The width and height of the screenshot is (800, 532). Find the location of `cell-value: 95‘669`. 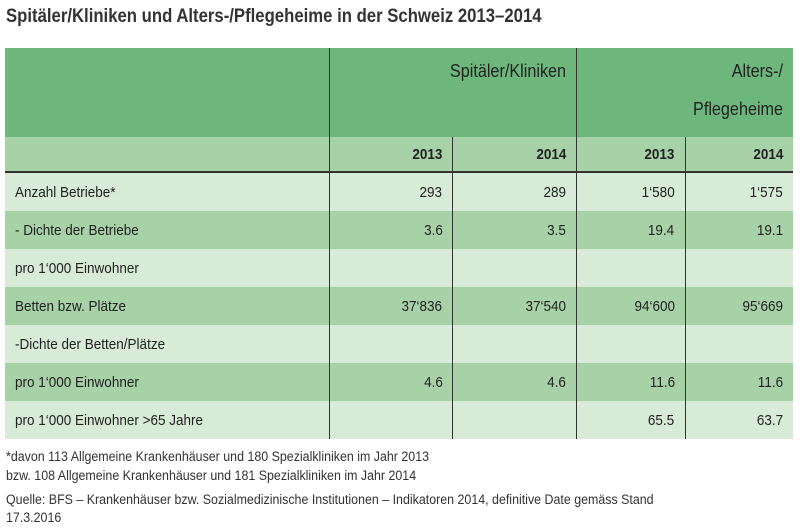

cell-value: 95‘669 is located at coordinates (738, 306).